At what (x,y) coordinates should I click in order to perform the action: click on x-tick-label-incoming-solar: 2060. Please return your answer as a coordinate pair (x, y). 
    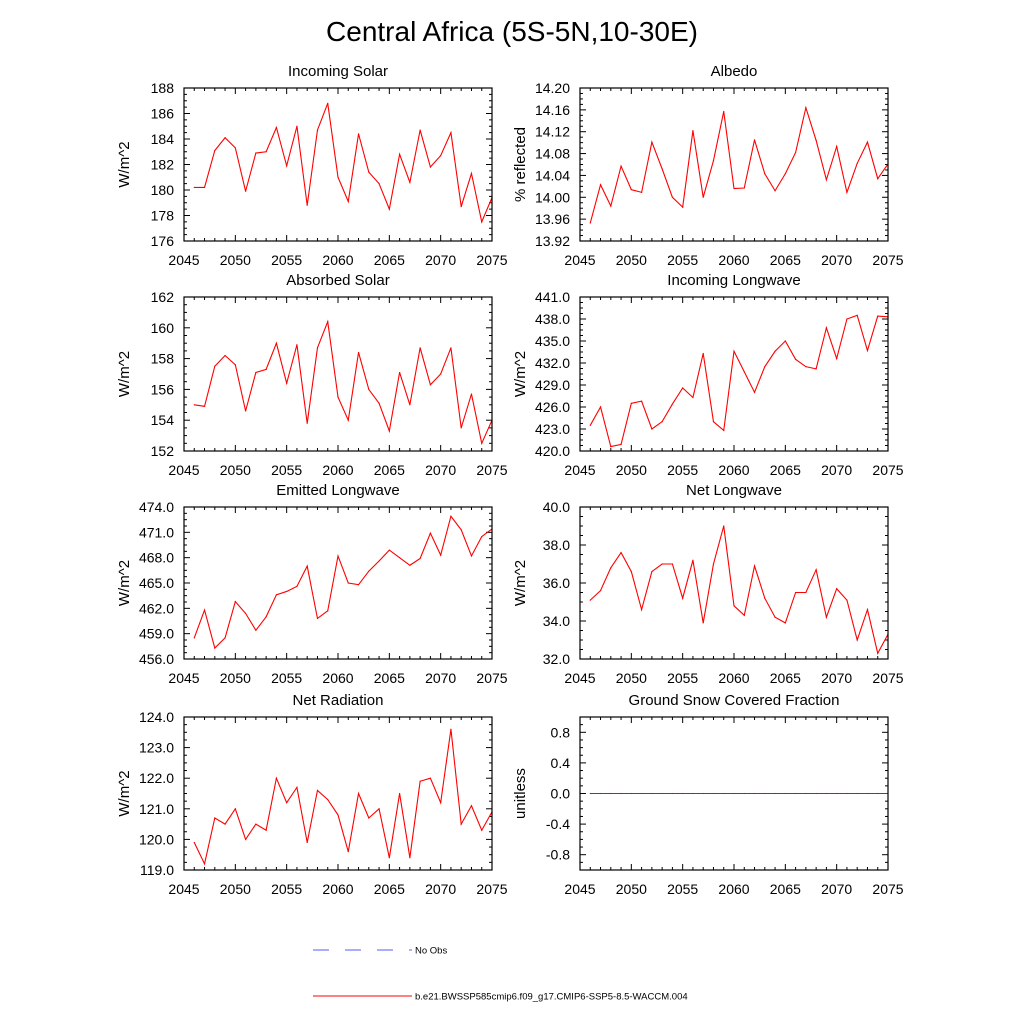
    Looking at the image, I should click on (337, 260).